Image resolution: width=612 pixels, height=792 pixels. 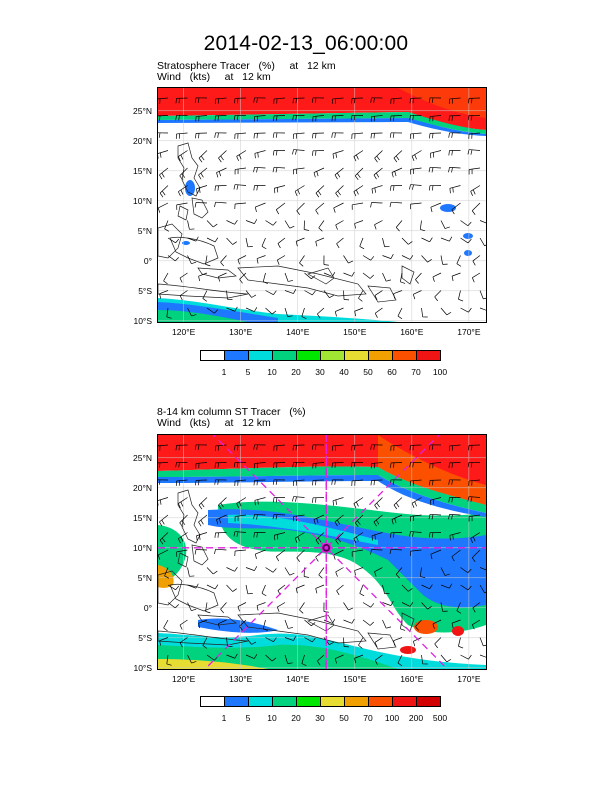 I want to click on colorbar-label: 500, so click(x=440, y=718).